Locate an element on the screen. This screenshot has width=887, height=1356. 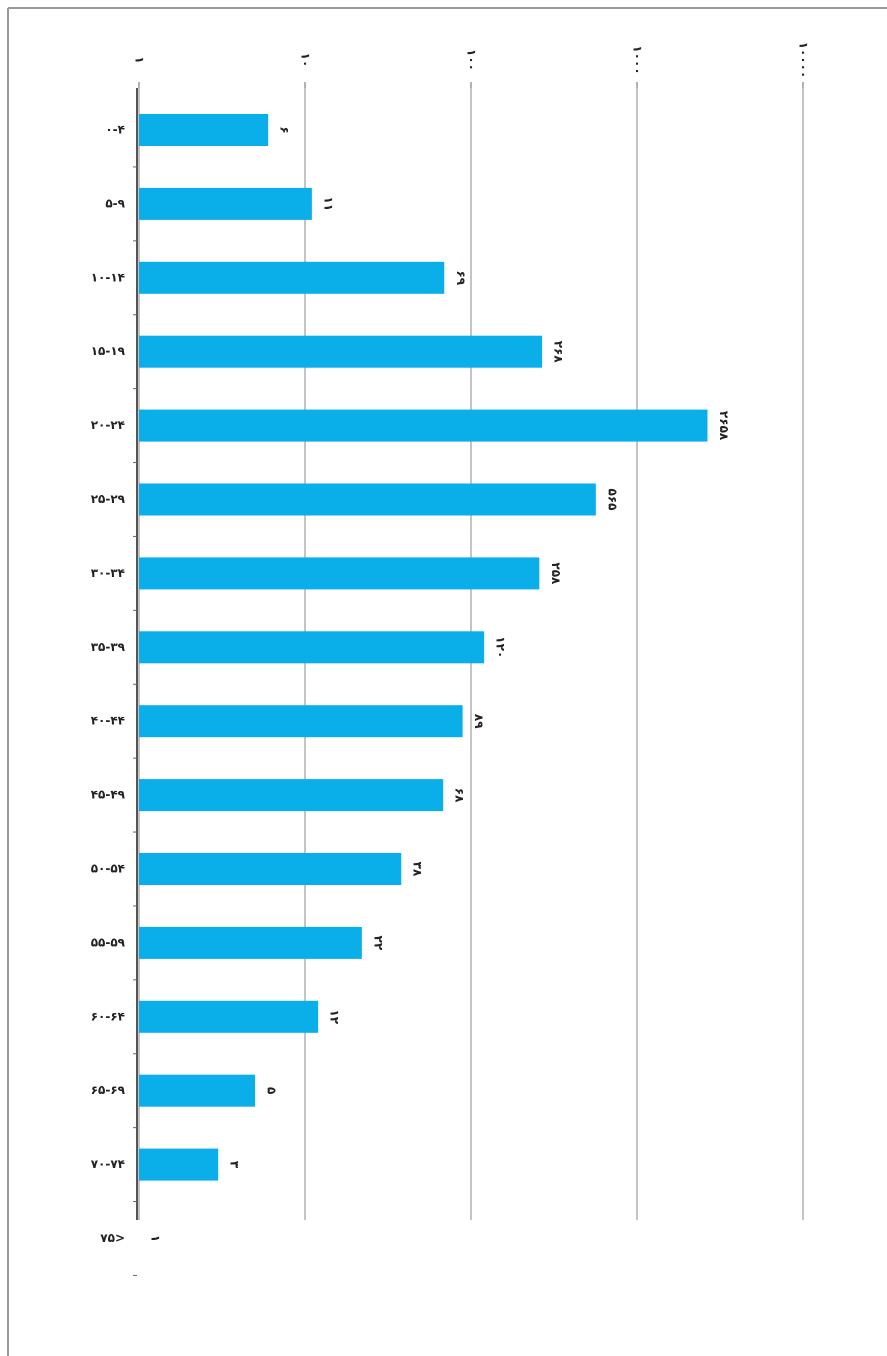
x-tick-label: ۱ is located at coordinates (140, 59).